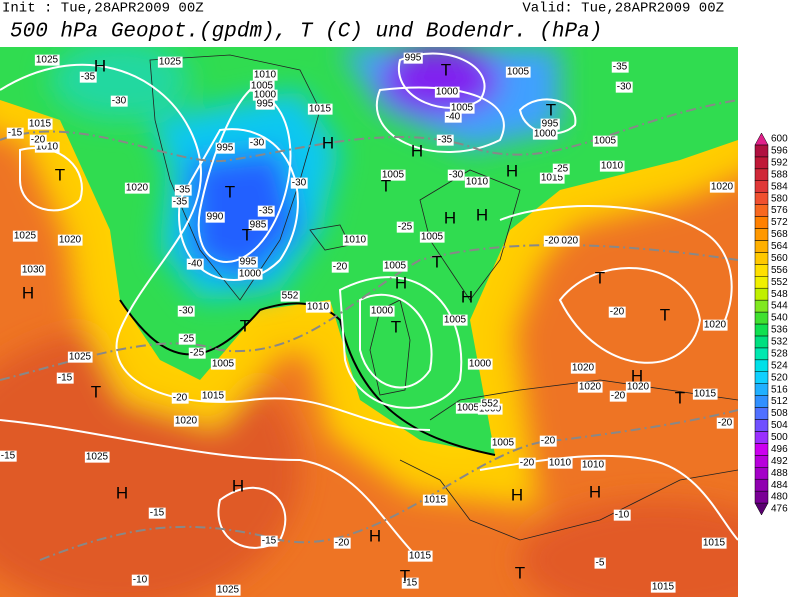  What do you see at coordinates (779, 318) in the screenshot?
I see `colorbar-label: 540` at bounding box center [779, 318].